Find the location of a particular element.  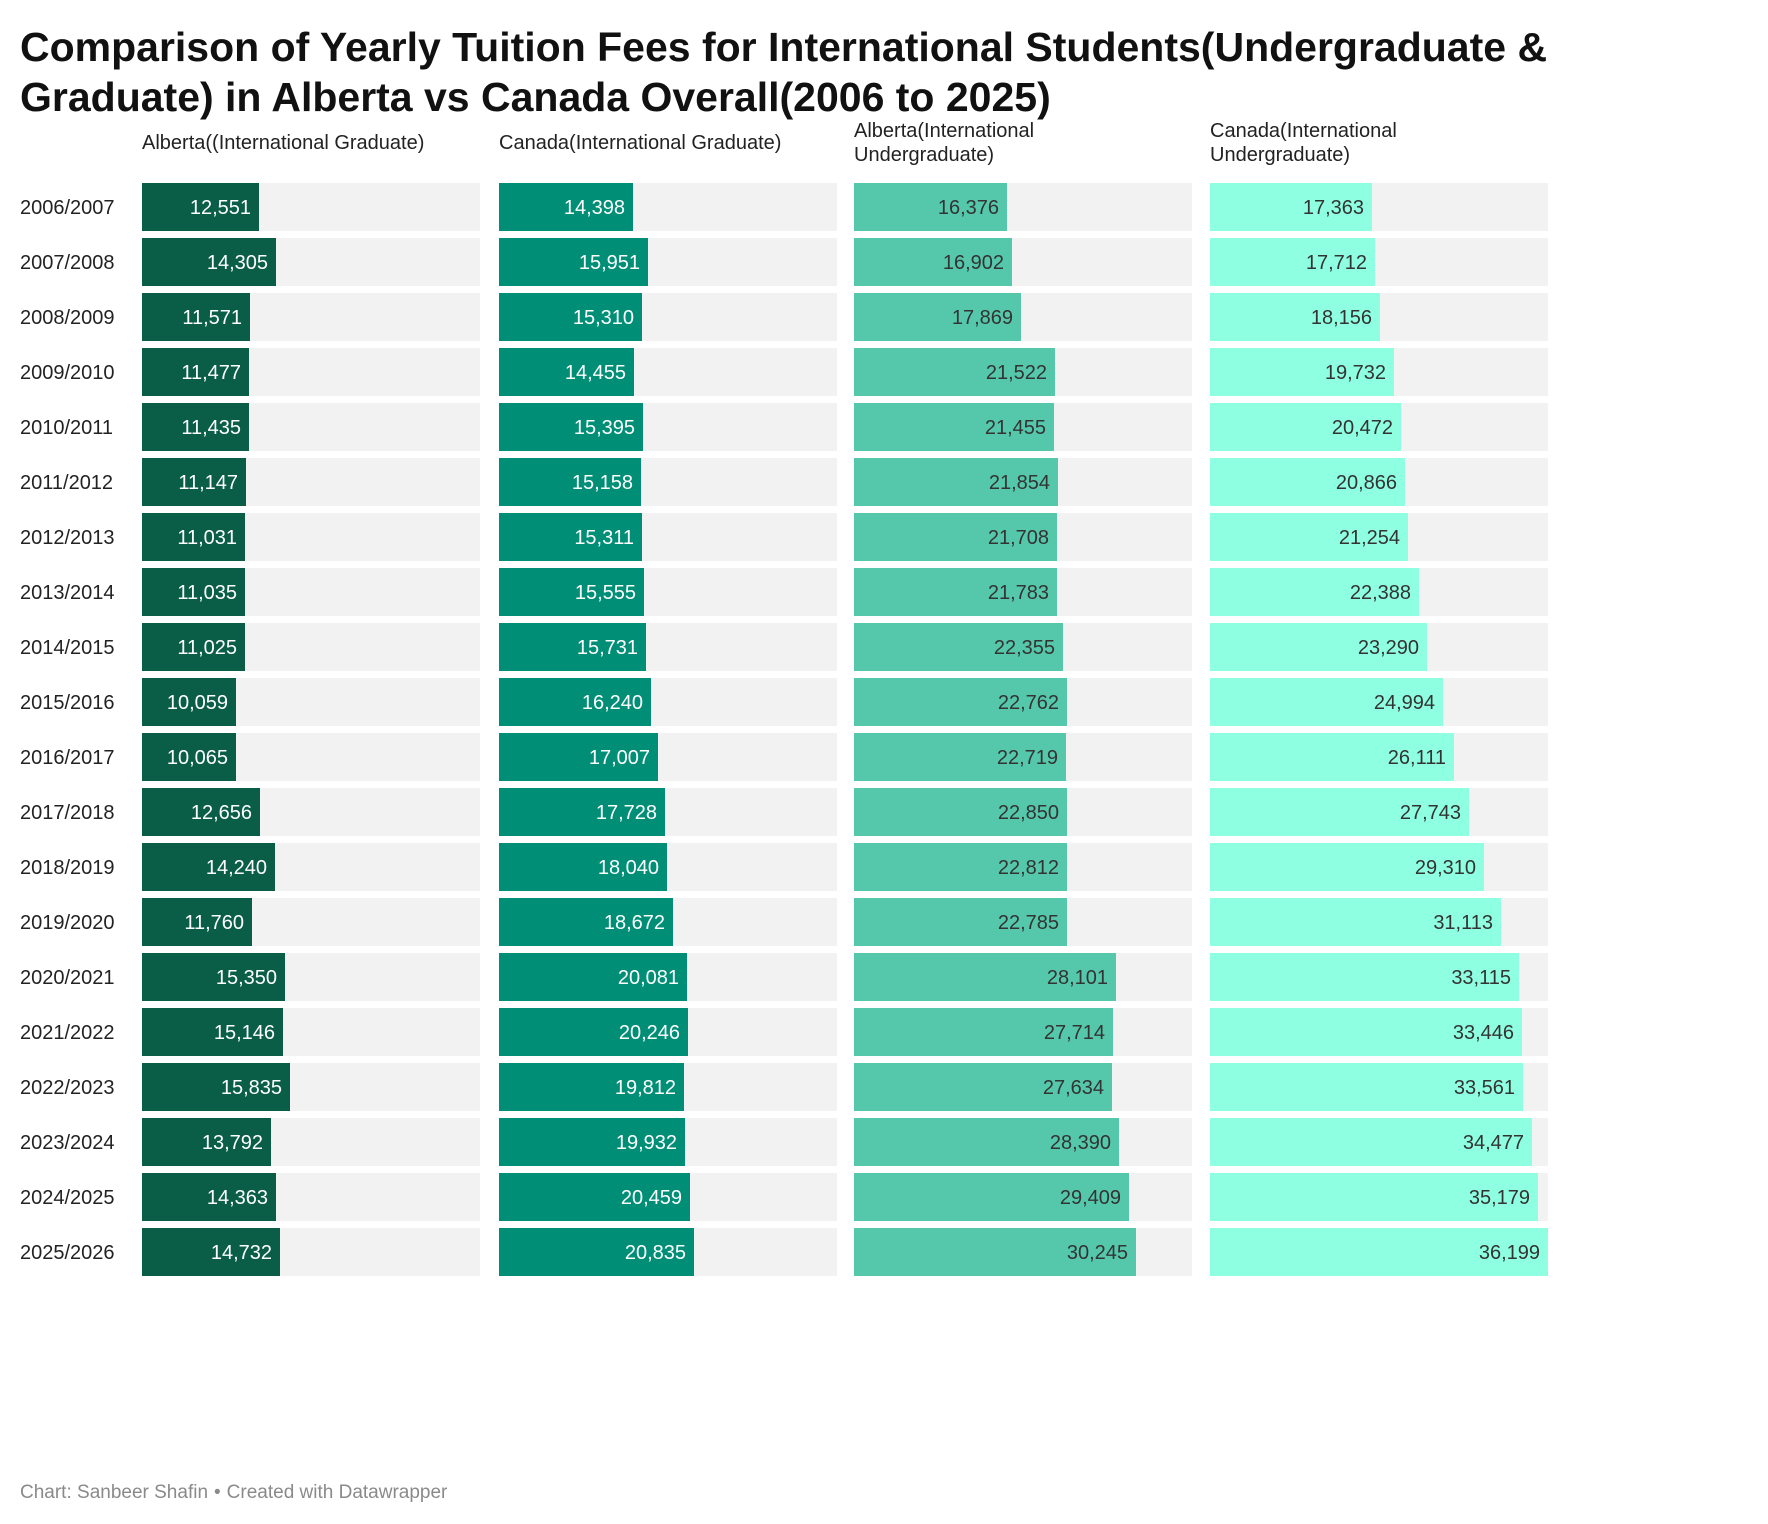

data-label: 31,113 is located at coordinates (1463, 923).